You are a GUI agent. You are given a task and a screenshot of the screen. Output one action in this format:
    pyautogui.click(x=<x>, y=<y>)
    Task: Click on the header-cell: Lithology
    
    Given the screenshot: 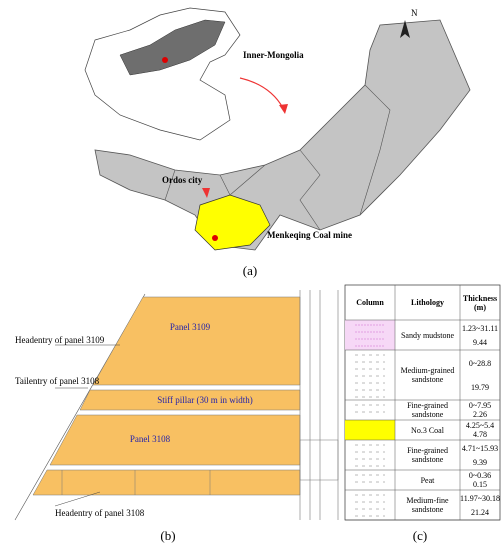 What is the action you would take?
    pyautogui.click(x=427, y=302)
    